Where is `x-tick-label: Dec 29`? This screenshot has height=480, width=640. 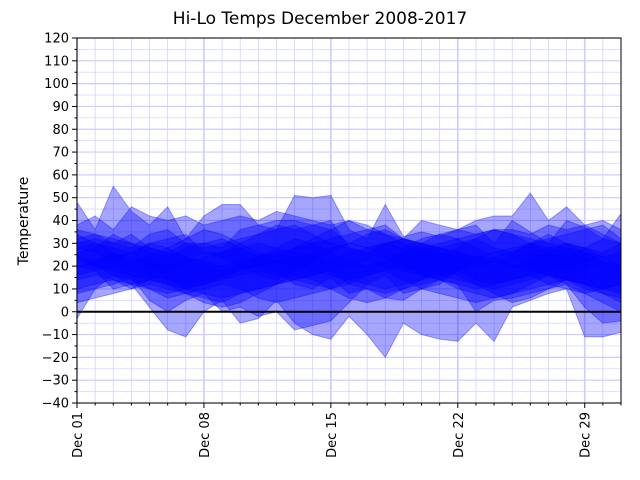
x-tick-label: Dec 29 is located at coordinates (586, 435).